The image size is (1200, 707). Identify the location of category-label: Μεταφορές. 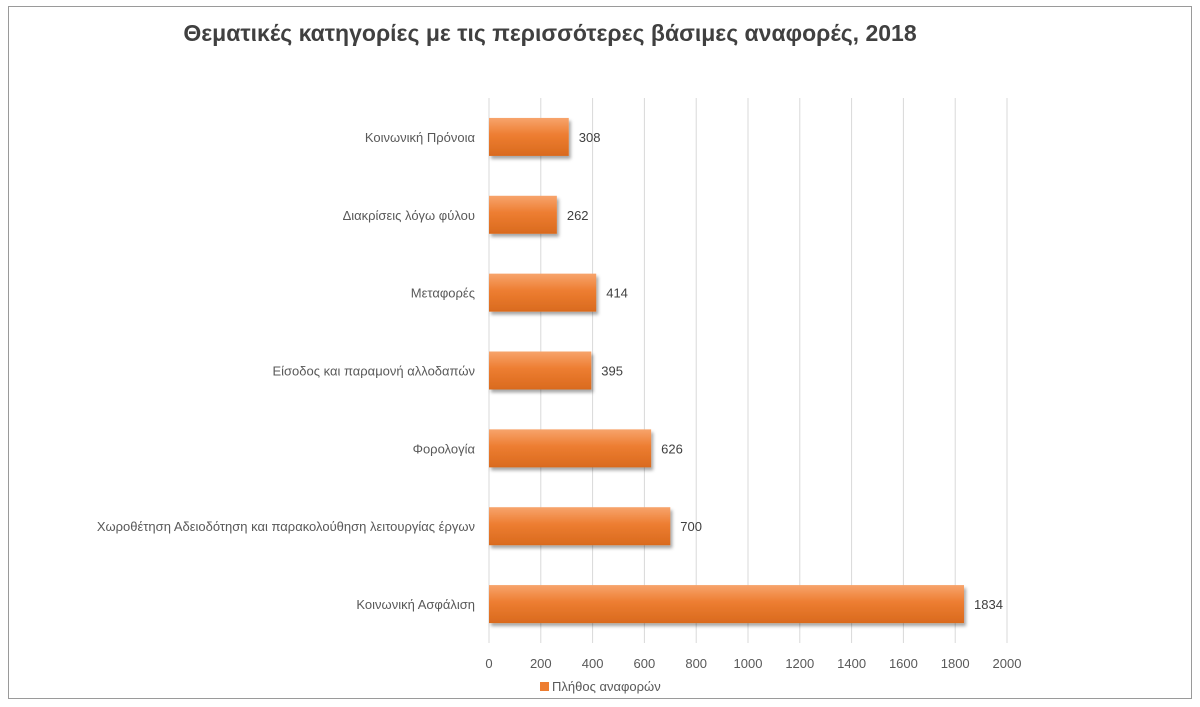
(443, 293).